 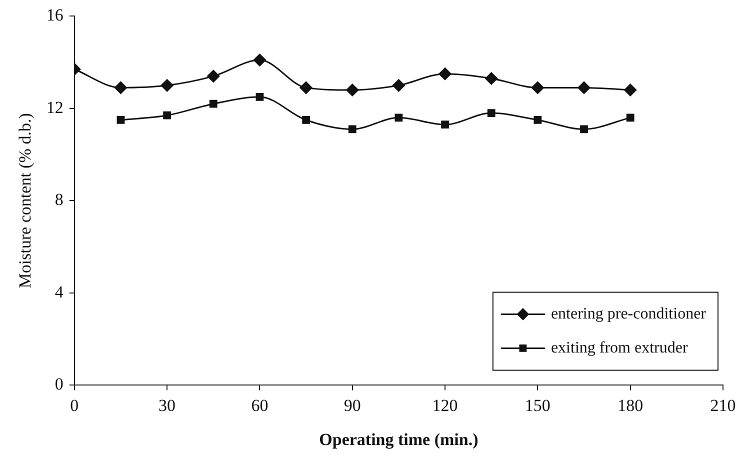 What do you see at coordinates (631, 405) in the screenshot?
I see `x-tick-label: 180` at bounding box center [631, 405].